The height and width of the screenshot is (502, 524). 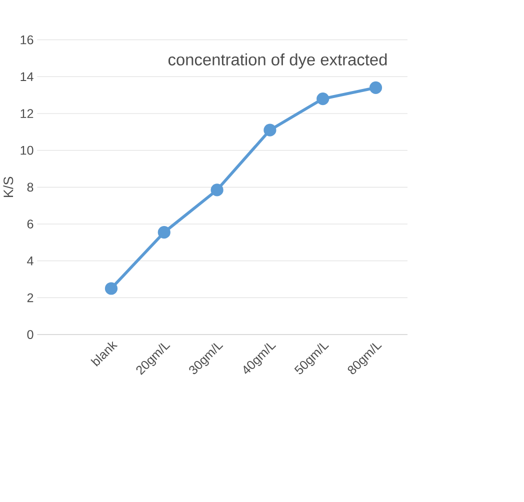 What do you see at coordinates (30, 224) in the screenshot?
I see `y-tick-label: 6` at bounding box center [30, 224].